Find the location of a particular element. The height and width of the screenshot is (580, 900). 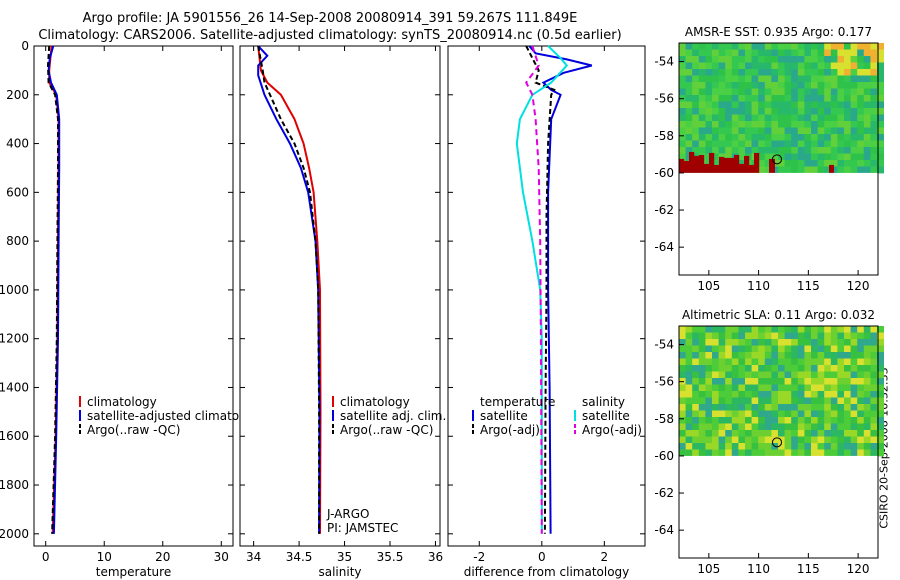

y-tick-label: 200 is located at coordinates (17, 95).